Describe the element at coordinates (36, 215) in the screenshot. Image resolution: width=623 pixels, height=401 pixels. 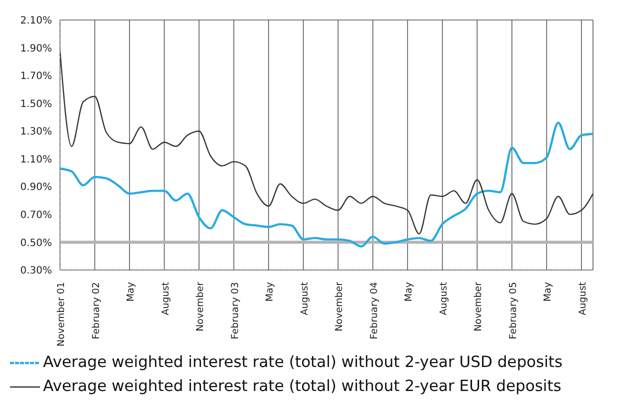
I see `y-tick-label: 0.70%` at that location.